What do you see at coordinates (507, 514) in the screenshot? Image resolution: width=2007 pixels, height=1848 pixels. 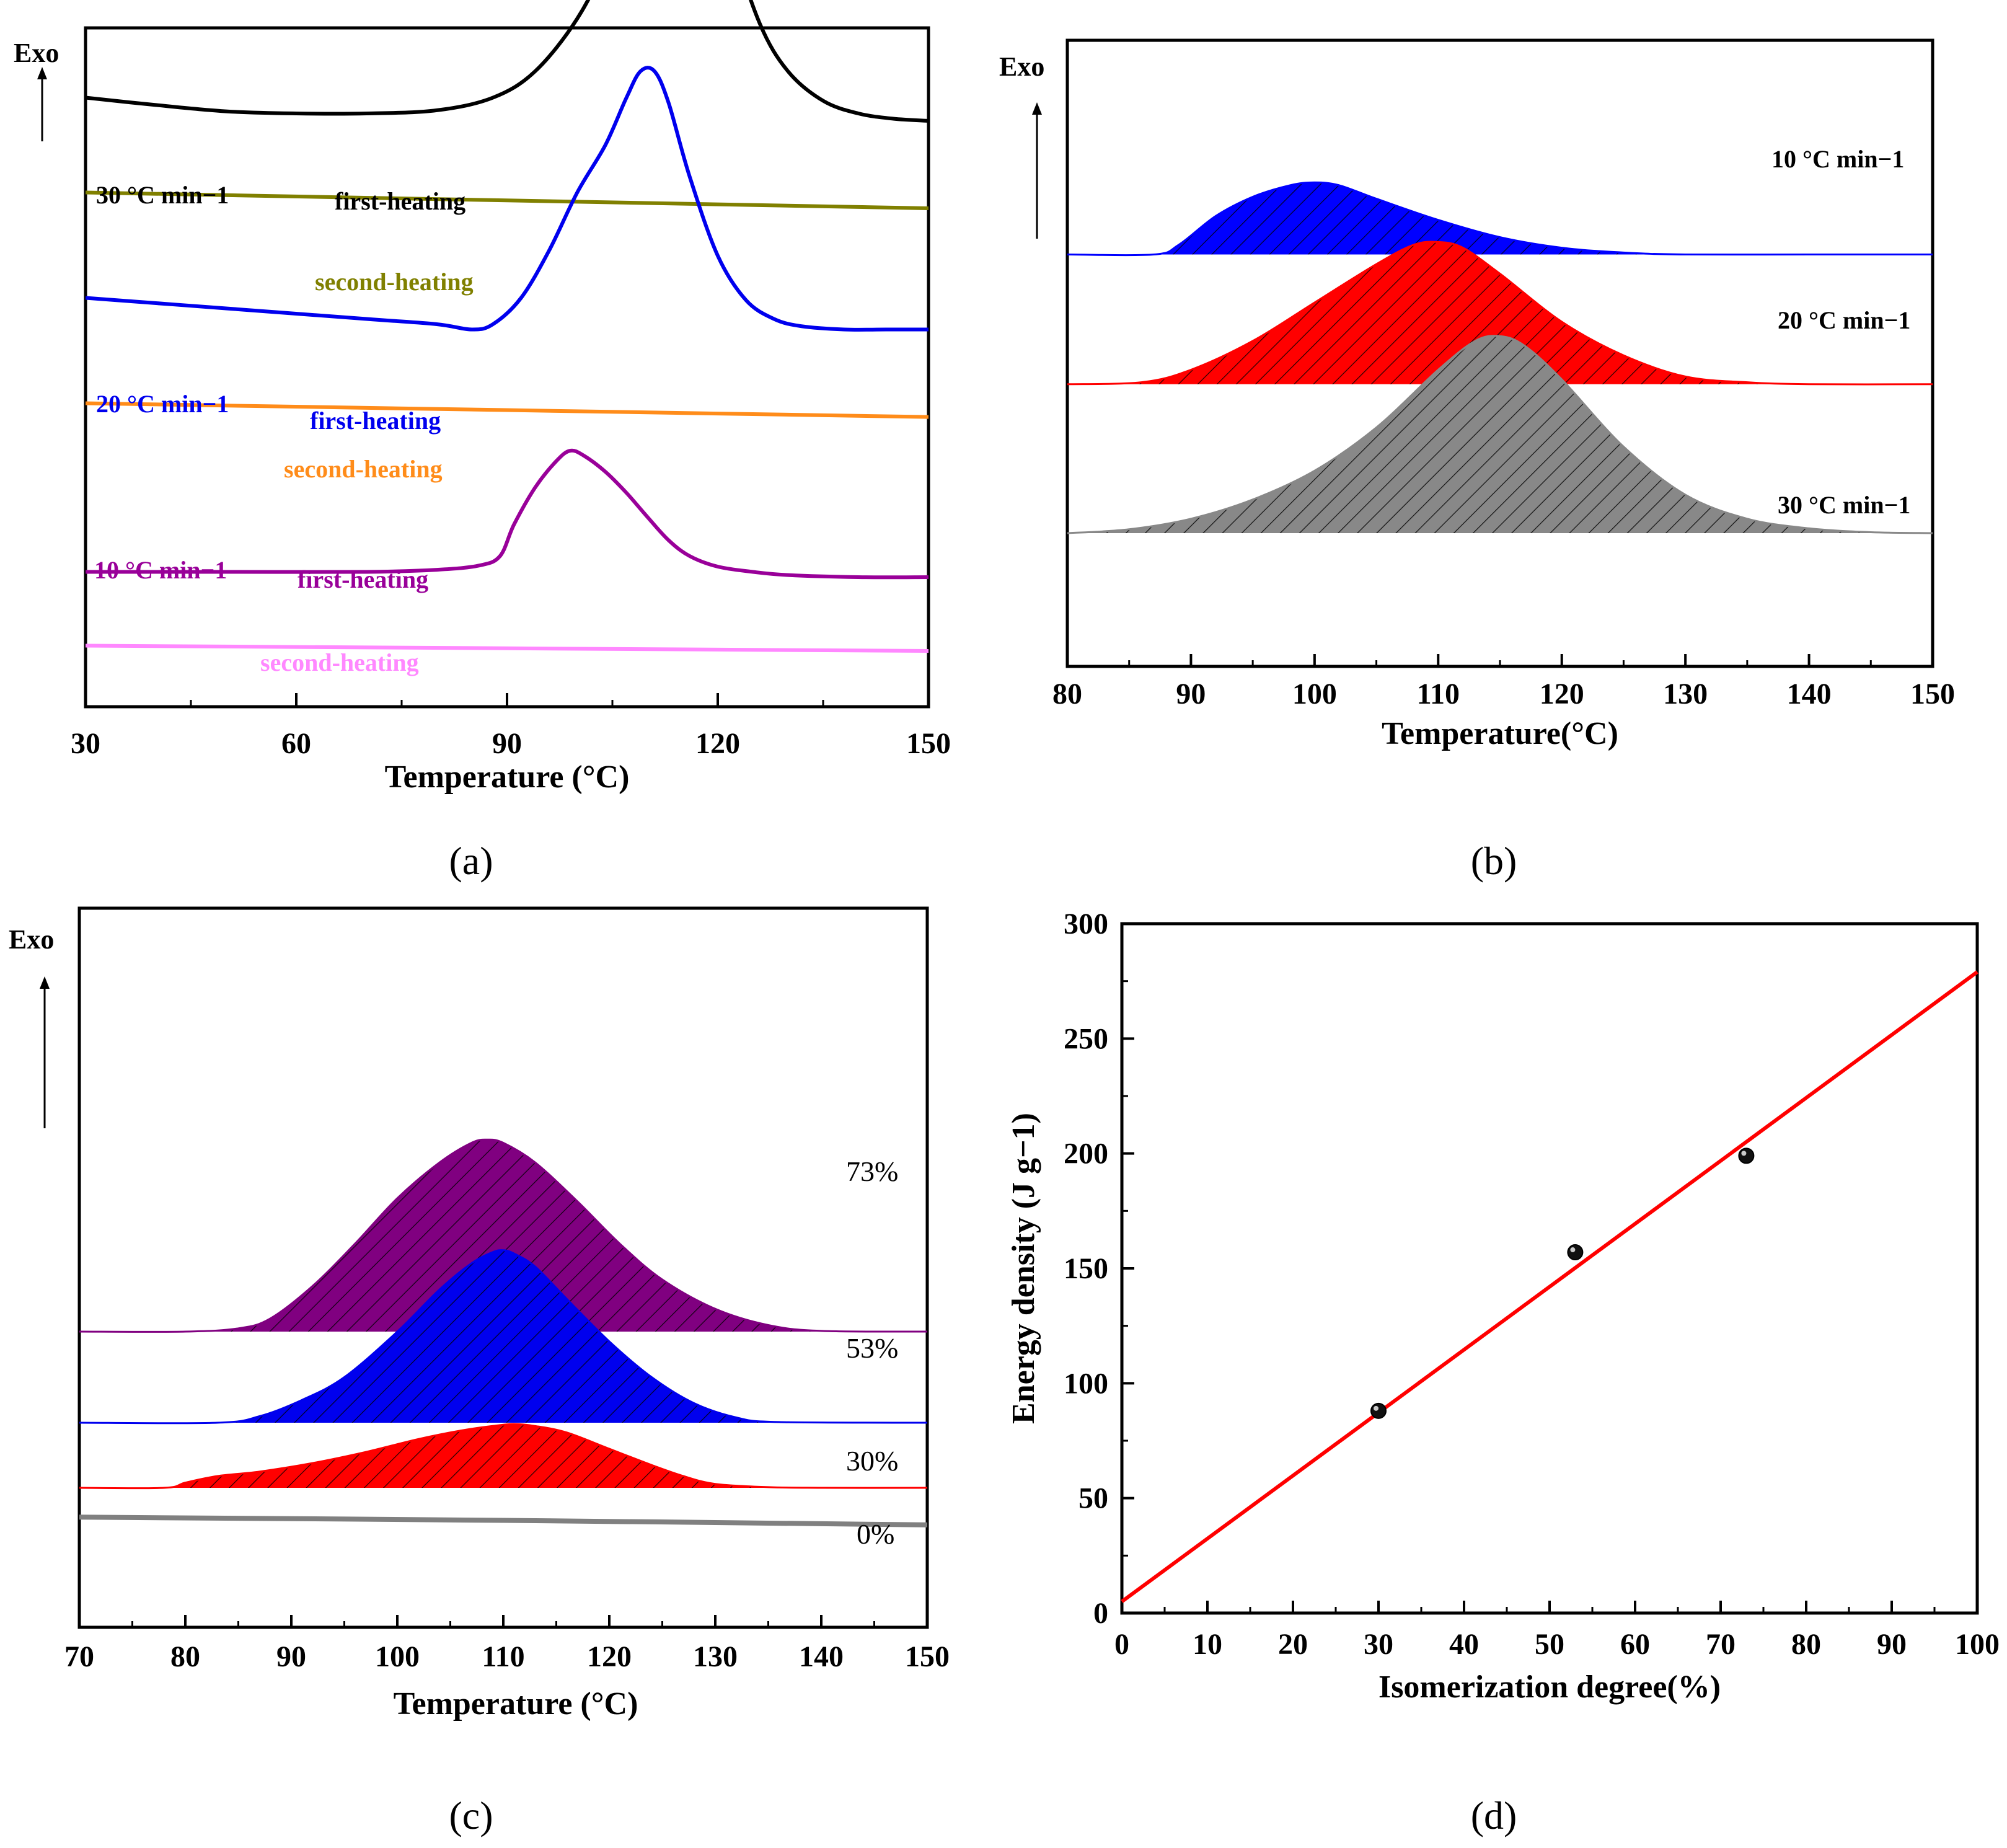 I see `panel-a-series-4-line` at bounding box center [507, 514].